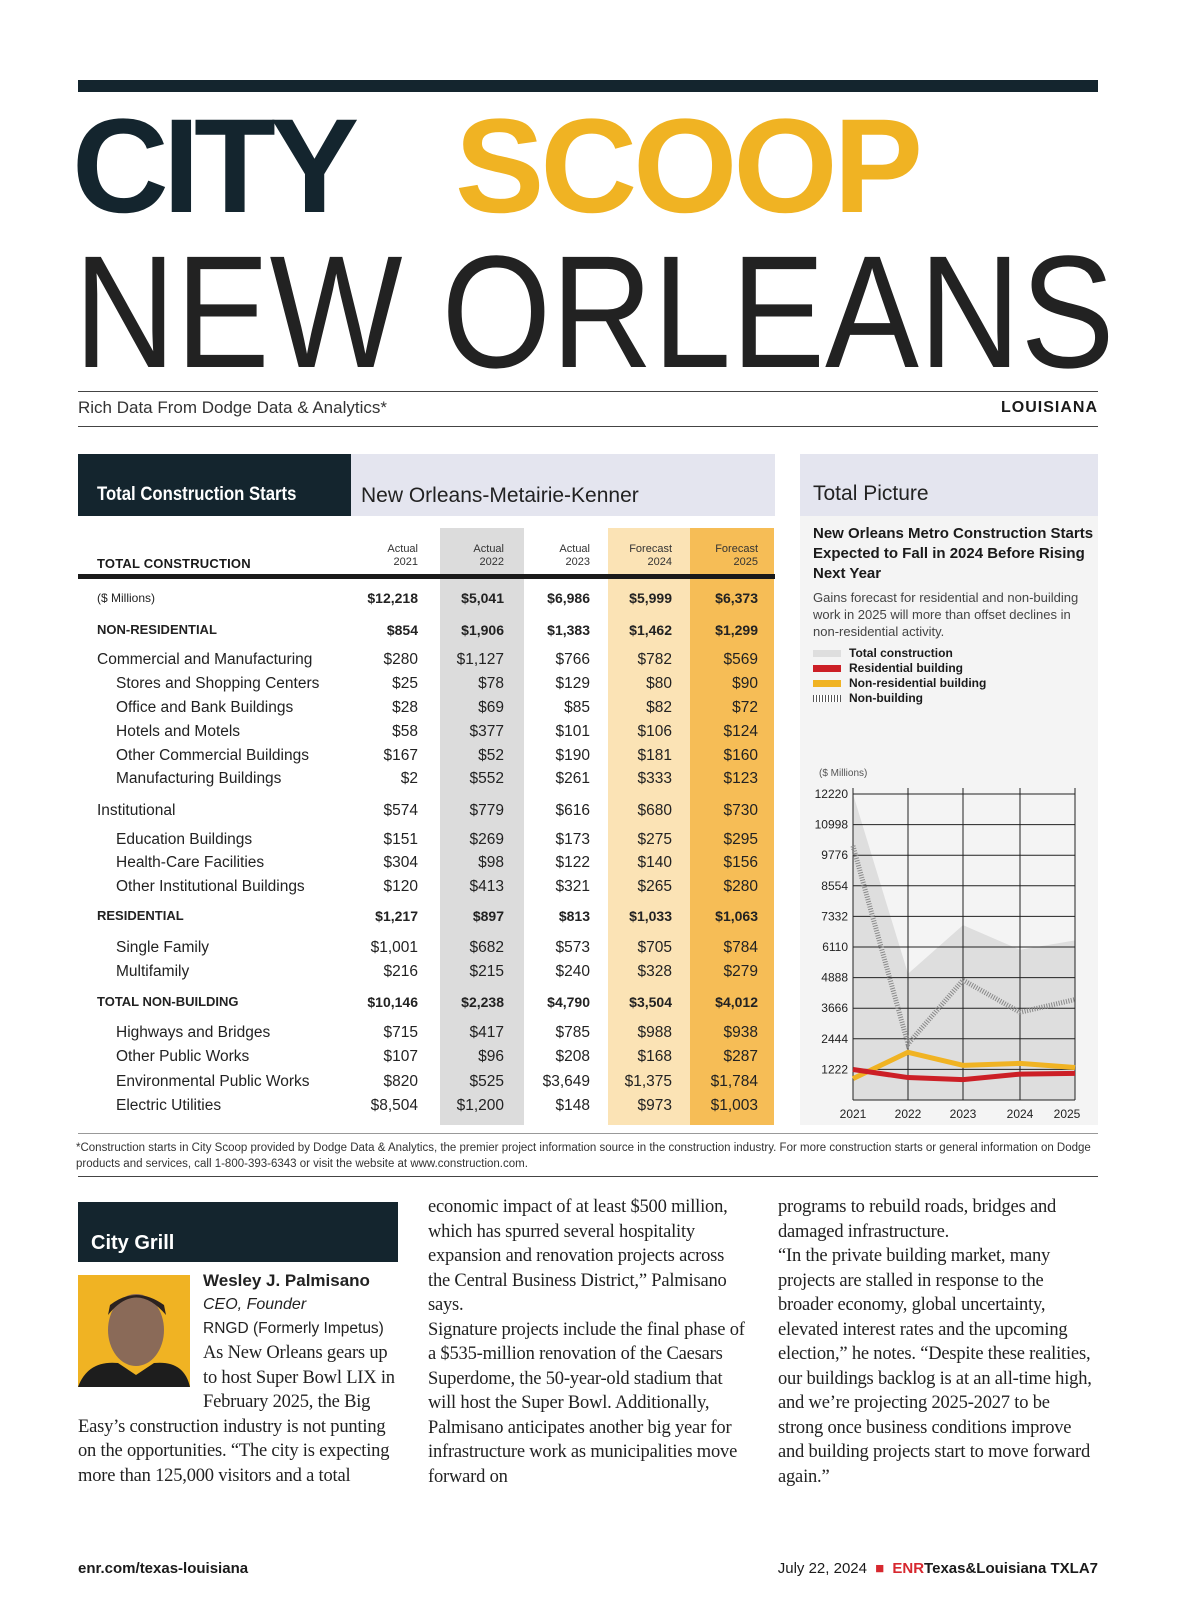 The width and height of the screenshot is (1200, 1600). What do you see at coordinates (572, 810) in the screenshot?
I see `cell-value: $616` at bounding box center [572, 810].